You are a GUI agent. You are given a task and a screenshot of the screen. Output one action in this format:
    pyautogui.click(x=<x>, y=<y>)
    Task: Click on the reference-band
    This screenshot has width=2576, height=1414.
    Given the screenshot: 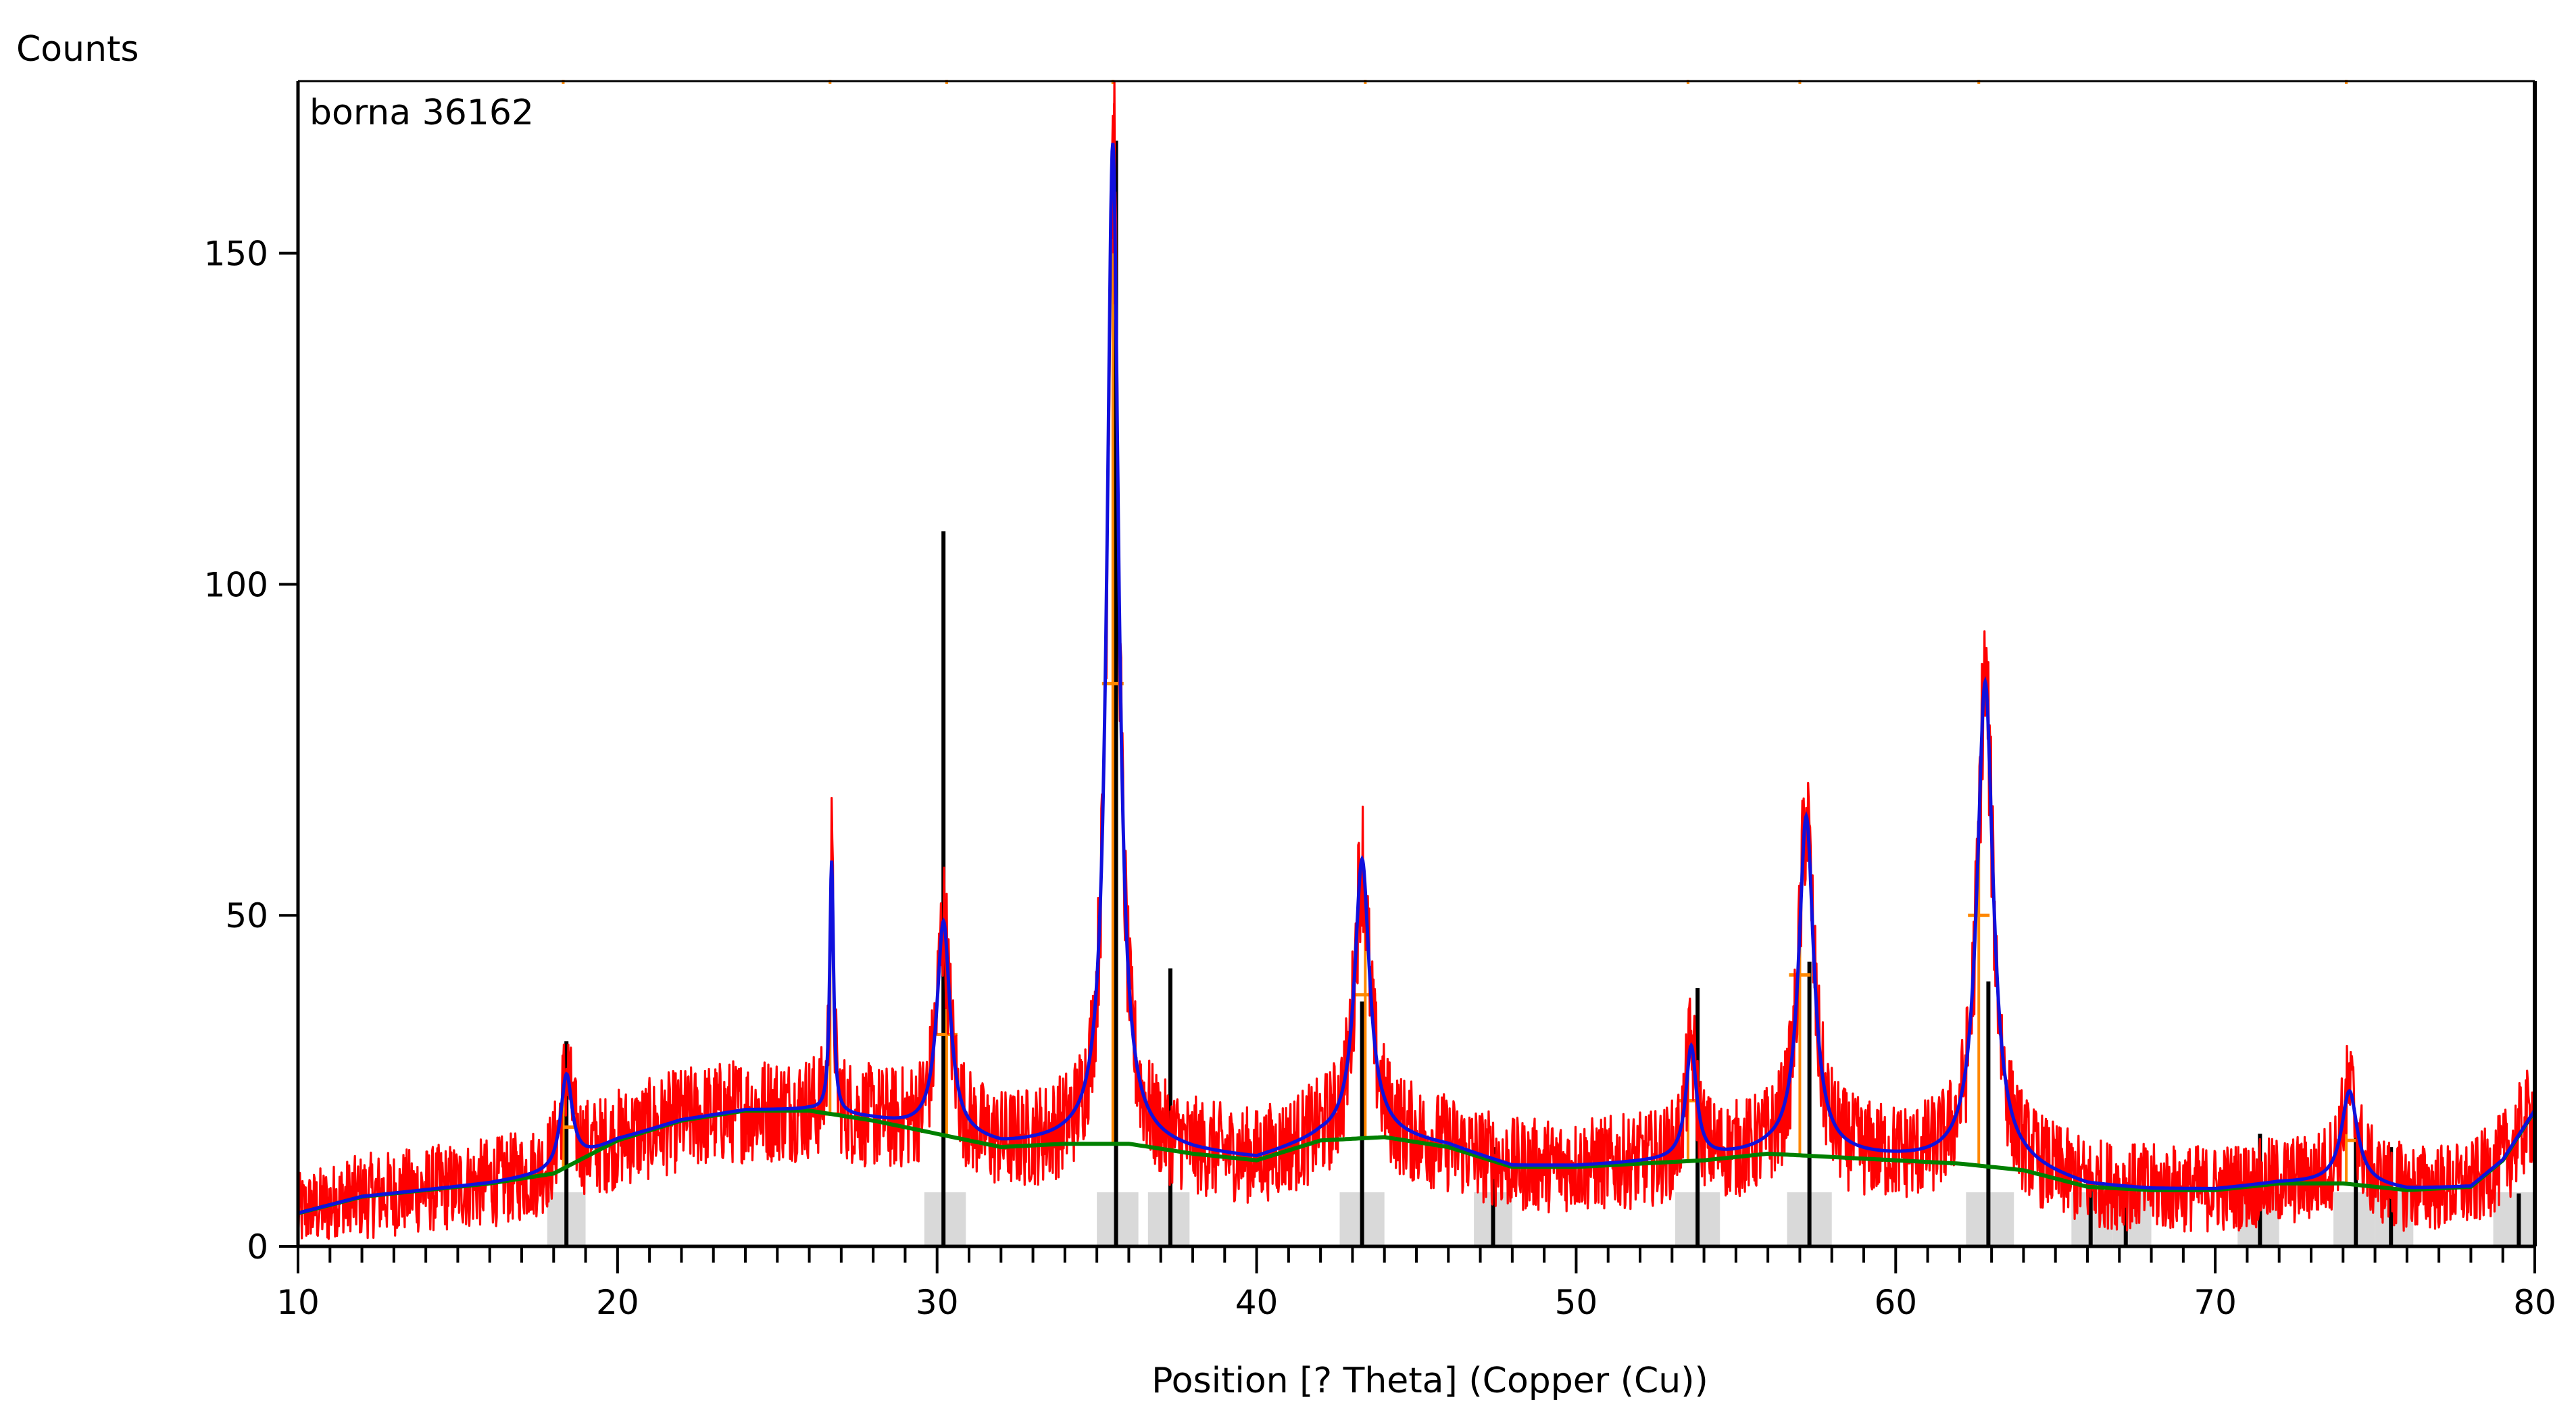 What is the action you would take?
    pyautogui.click(x=2514, y=1219)
    